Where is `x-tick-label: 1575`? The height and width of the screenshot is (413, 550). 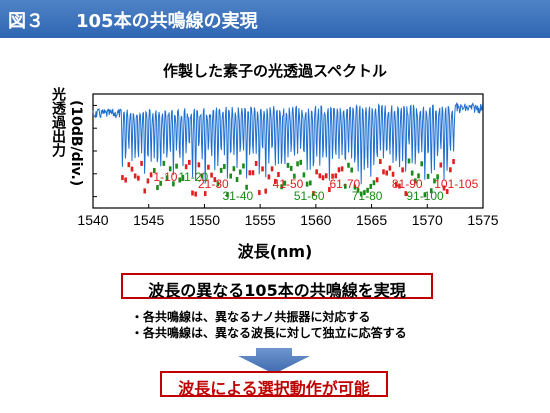 x-tick-label: 1575 is located at coordinates (482, 220).